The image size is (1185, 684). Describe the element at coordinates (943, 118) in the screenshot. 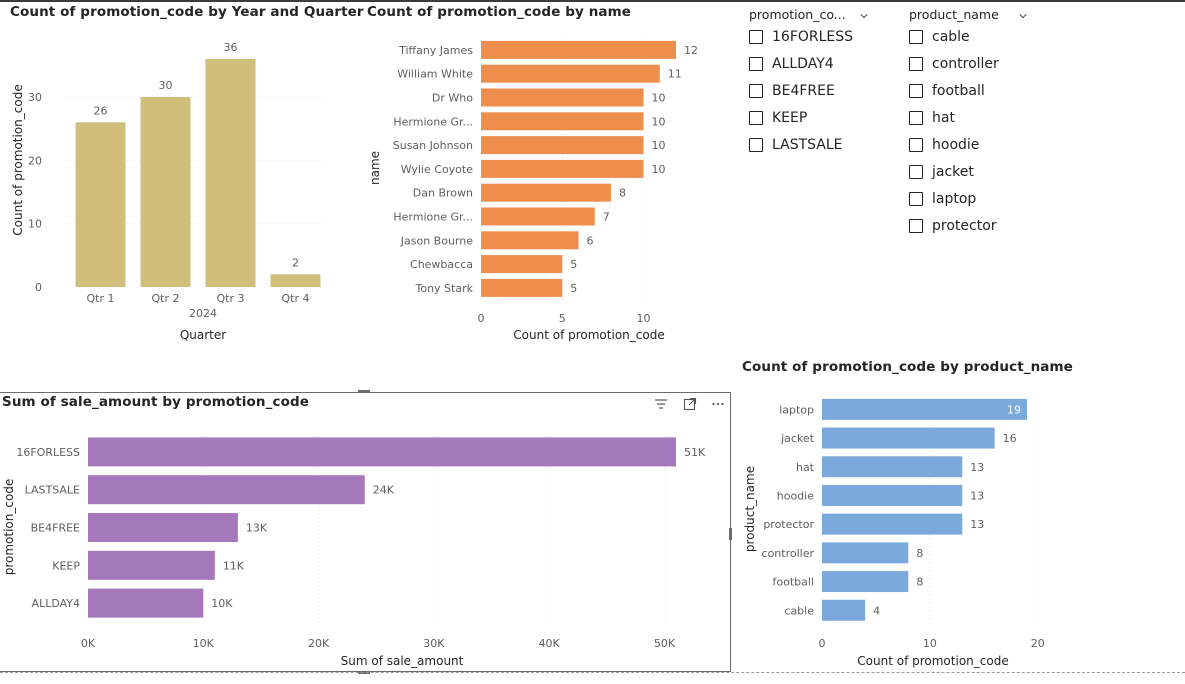

I see `slicer-item-label: hat` at that location.